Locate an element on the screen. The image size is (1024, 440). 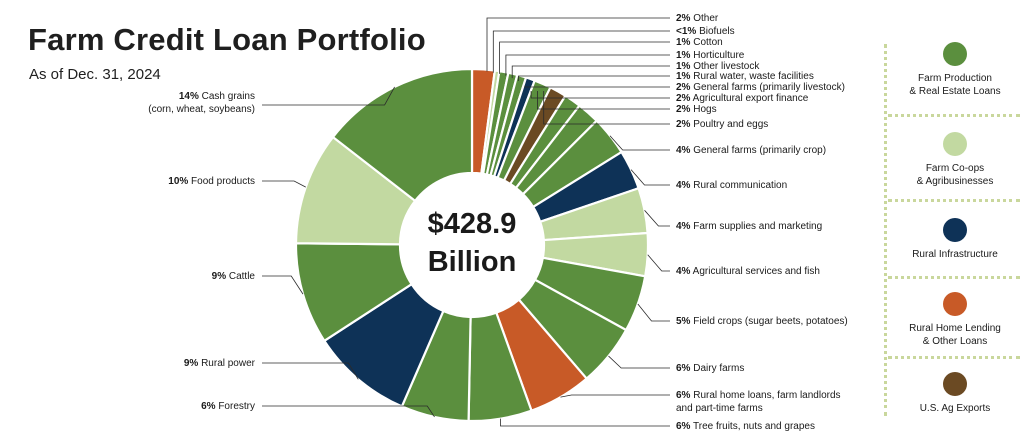
label-biofuels: <1% Biofuels is located at coordinates (705, 31).